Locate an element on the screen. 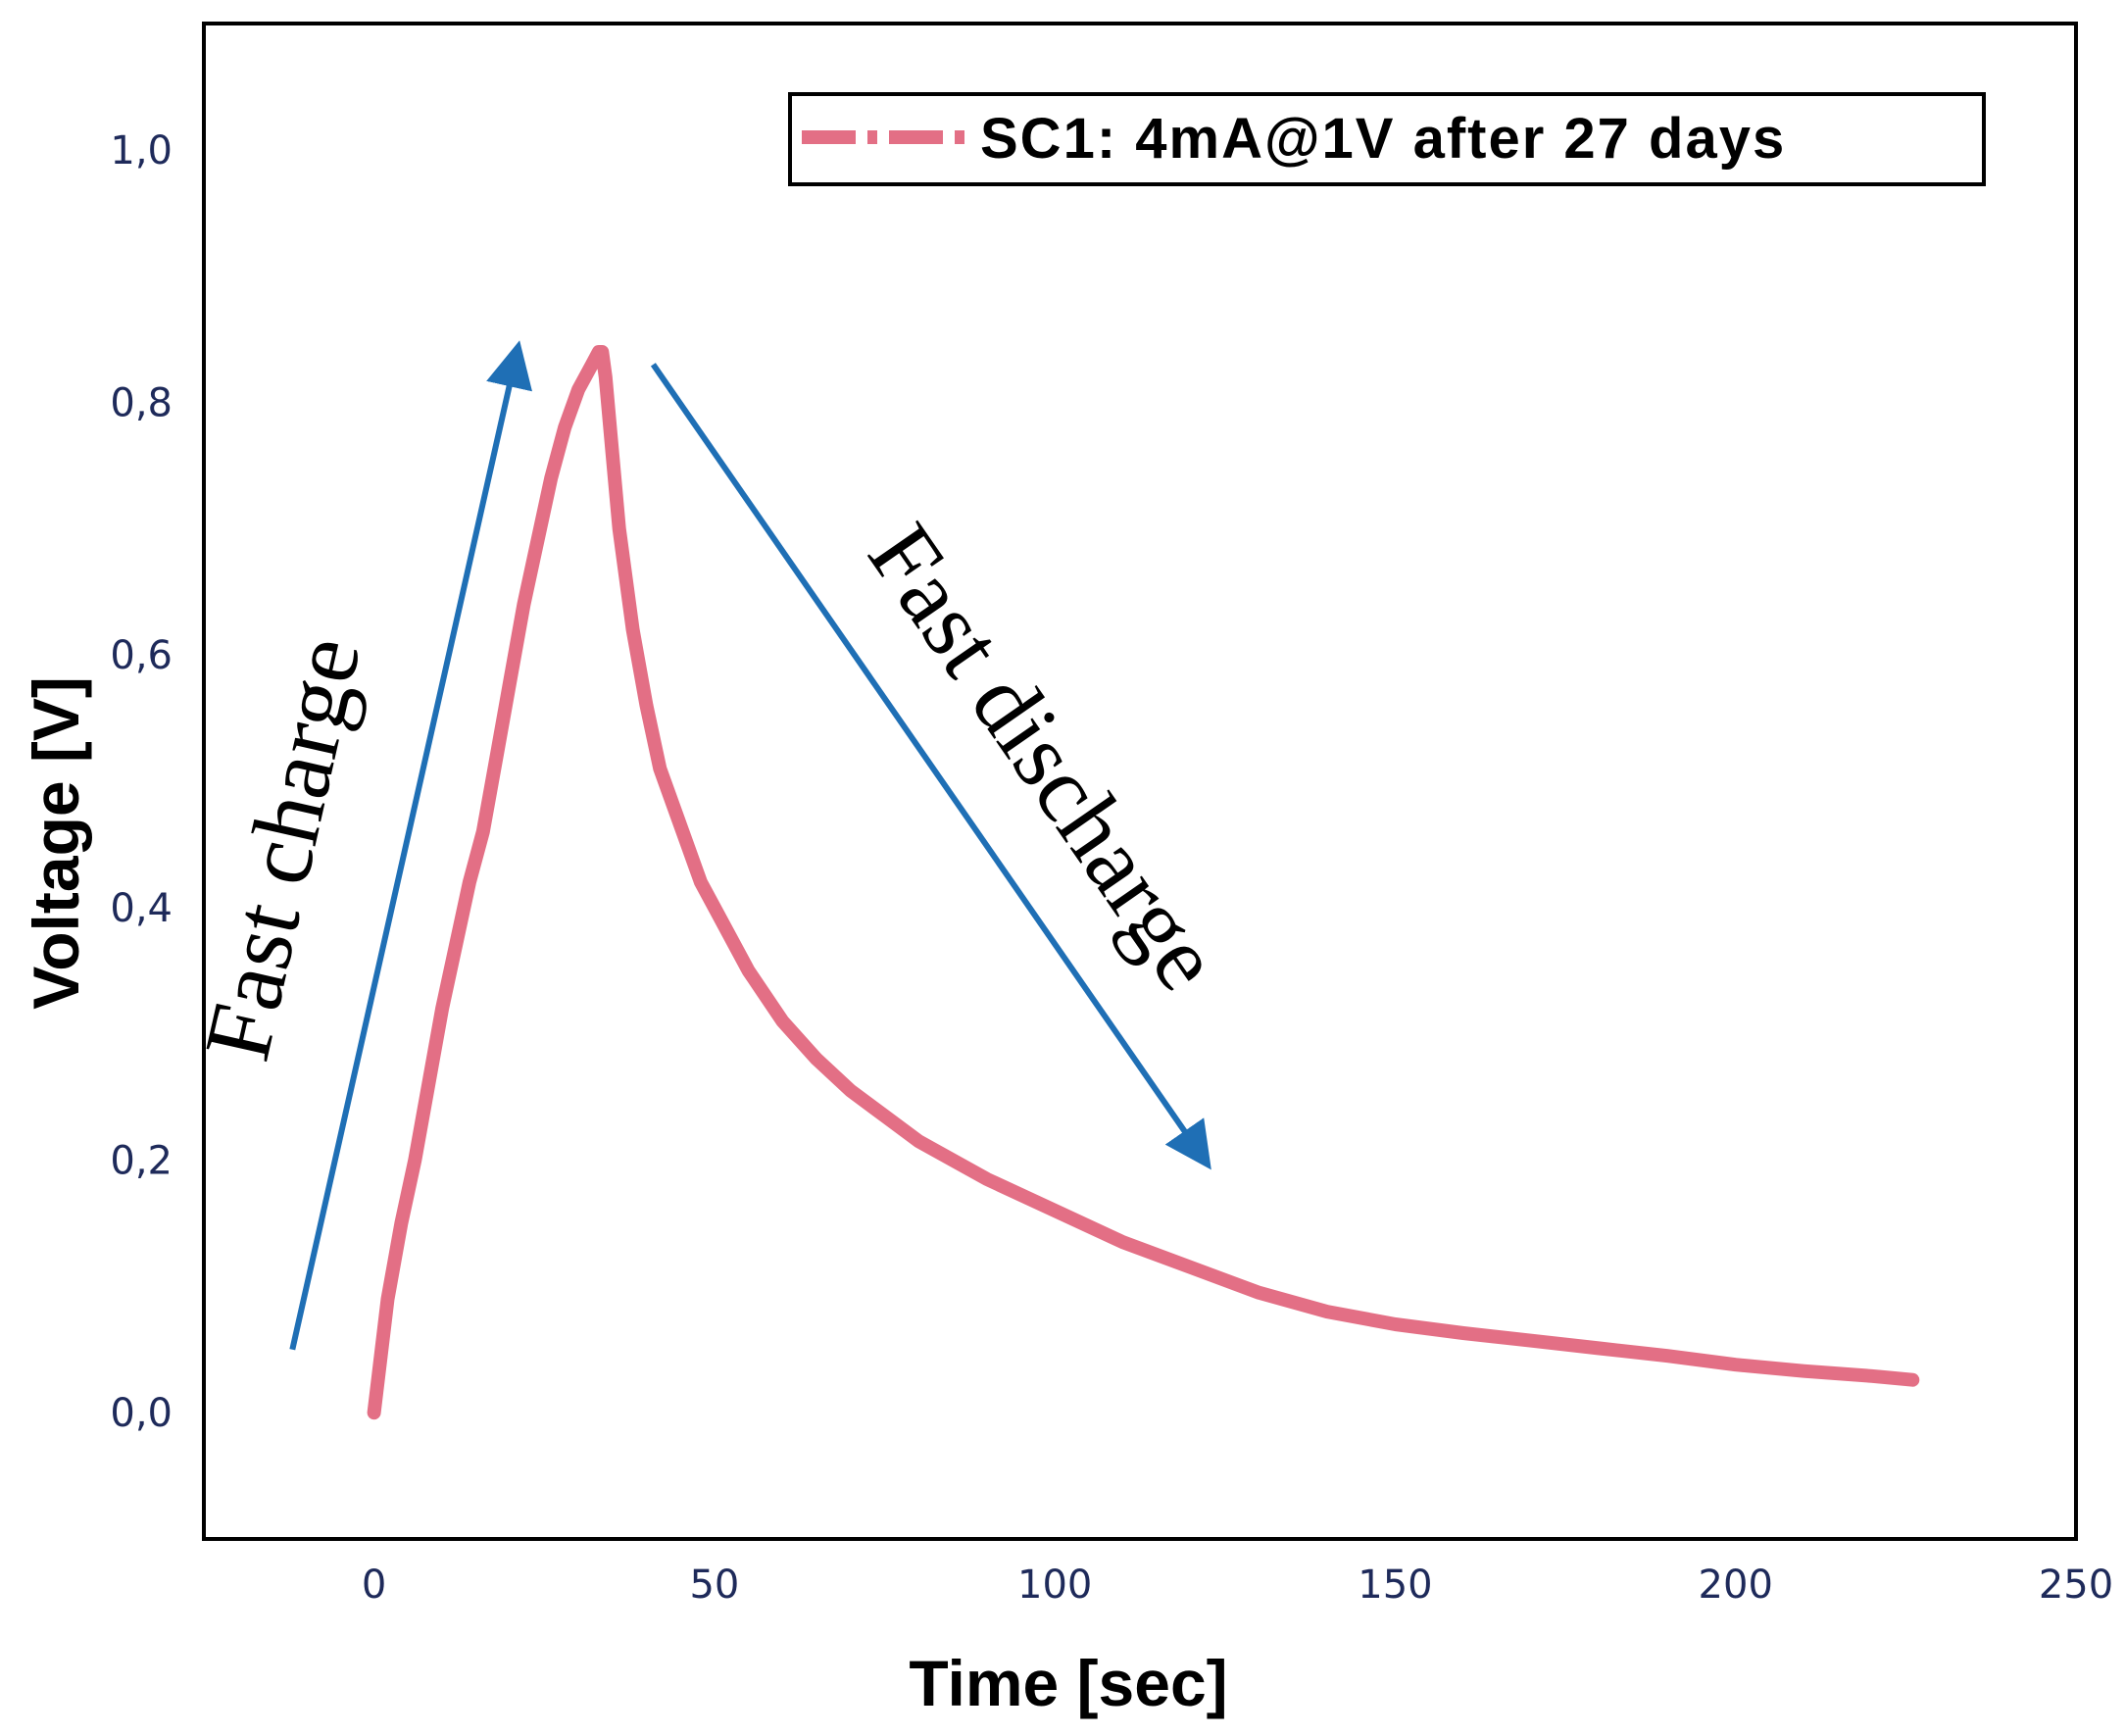  y-tick-labels: 0,0 0,2 0,4 0,6 0,8 1,0 is located at coordinates (141, 782).